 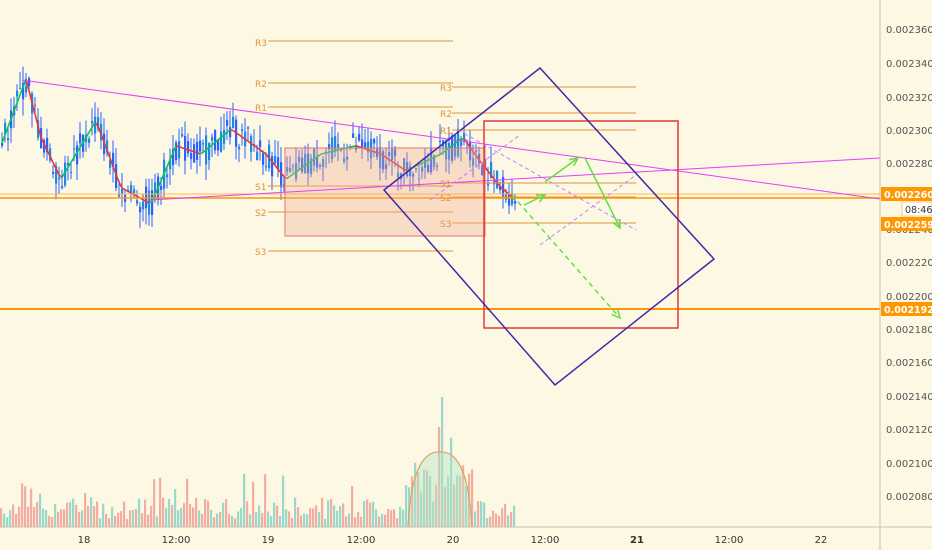 What do you see at coordinates (260, 214) in the screenshot?
I see `pivot-label: S2` at bounding box center [260, 214].